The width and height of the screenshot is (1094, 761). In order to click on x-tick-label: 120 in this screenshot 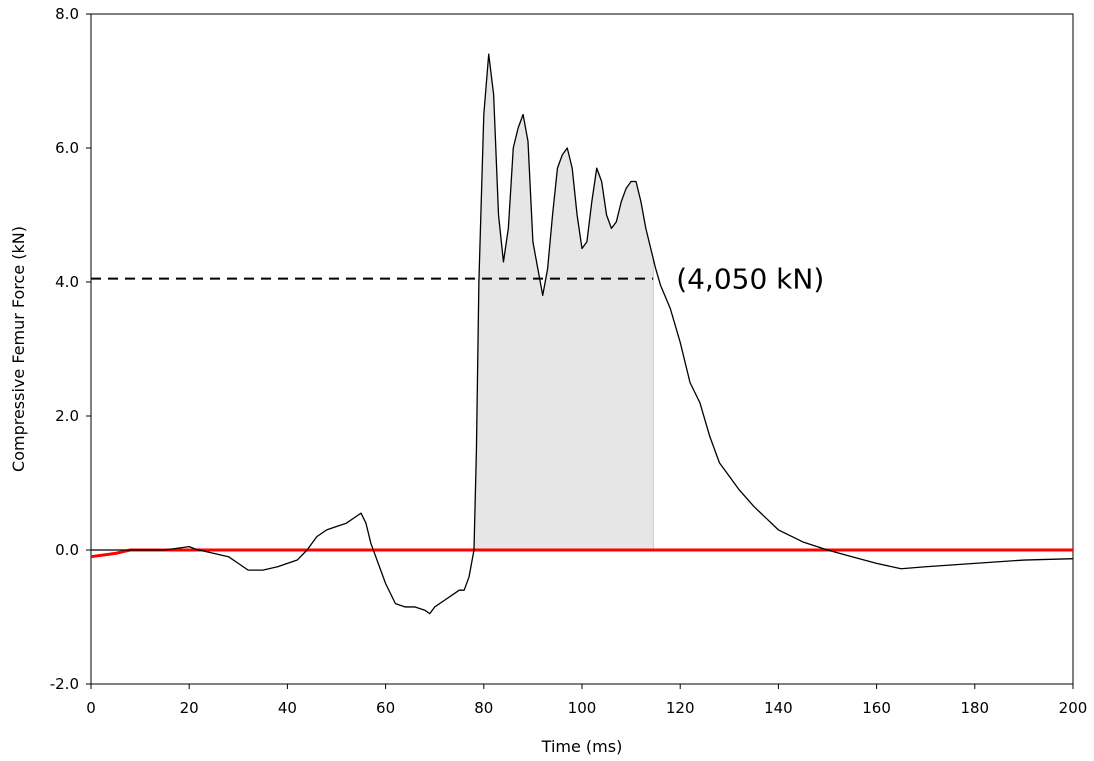, I will do `click(680, 708)`.